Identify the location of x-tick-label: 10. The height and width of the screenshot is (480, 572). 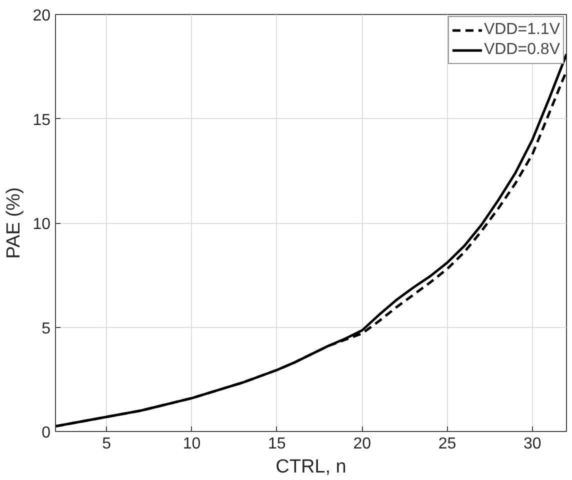
(191, 444).